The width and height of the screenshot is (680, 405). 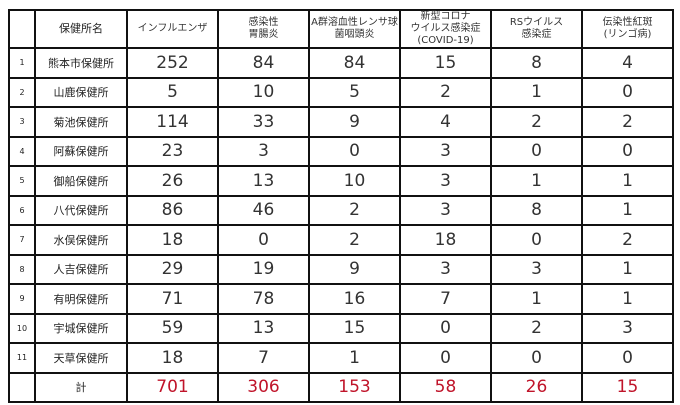 What do you see at coordinates (81, 299) in the screenshot?
I see `health-center-name: 有明保健所` at bounding box center [81, 299].